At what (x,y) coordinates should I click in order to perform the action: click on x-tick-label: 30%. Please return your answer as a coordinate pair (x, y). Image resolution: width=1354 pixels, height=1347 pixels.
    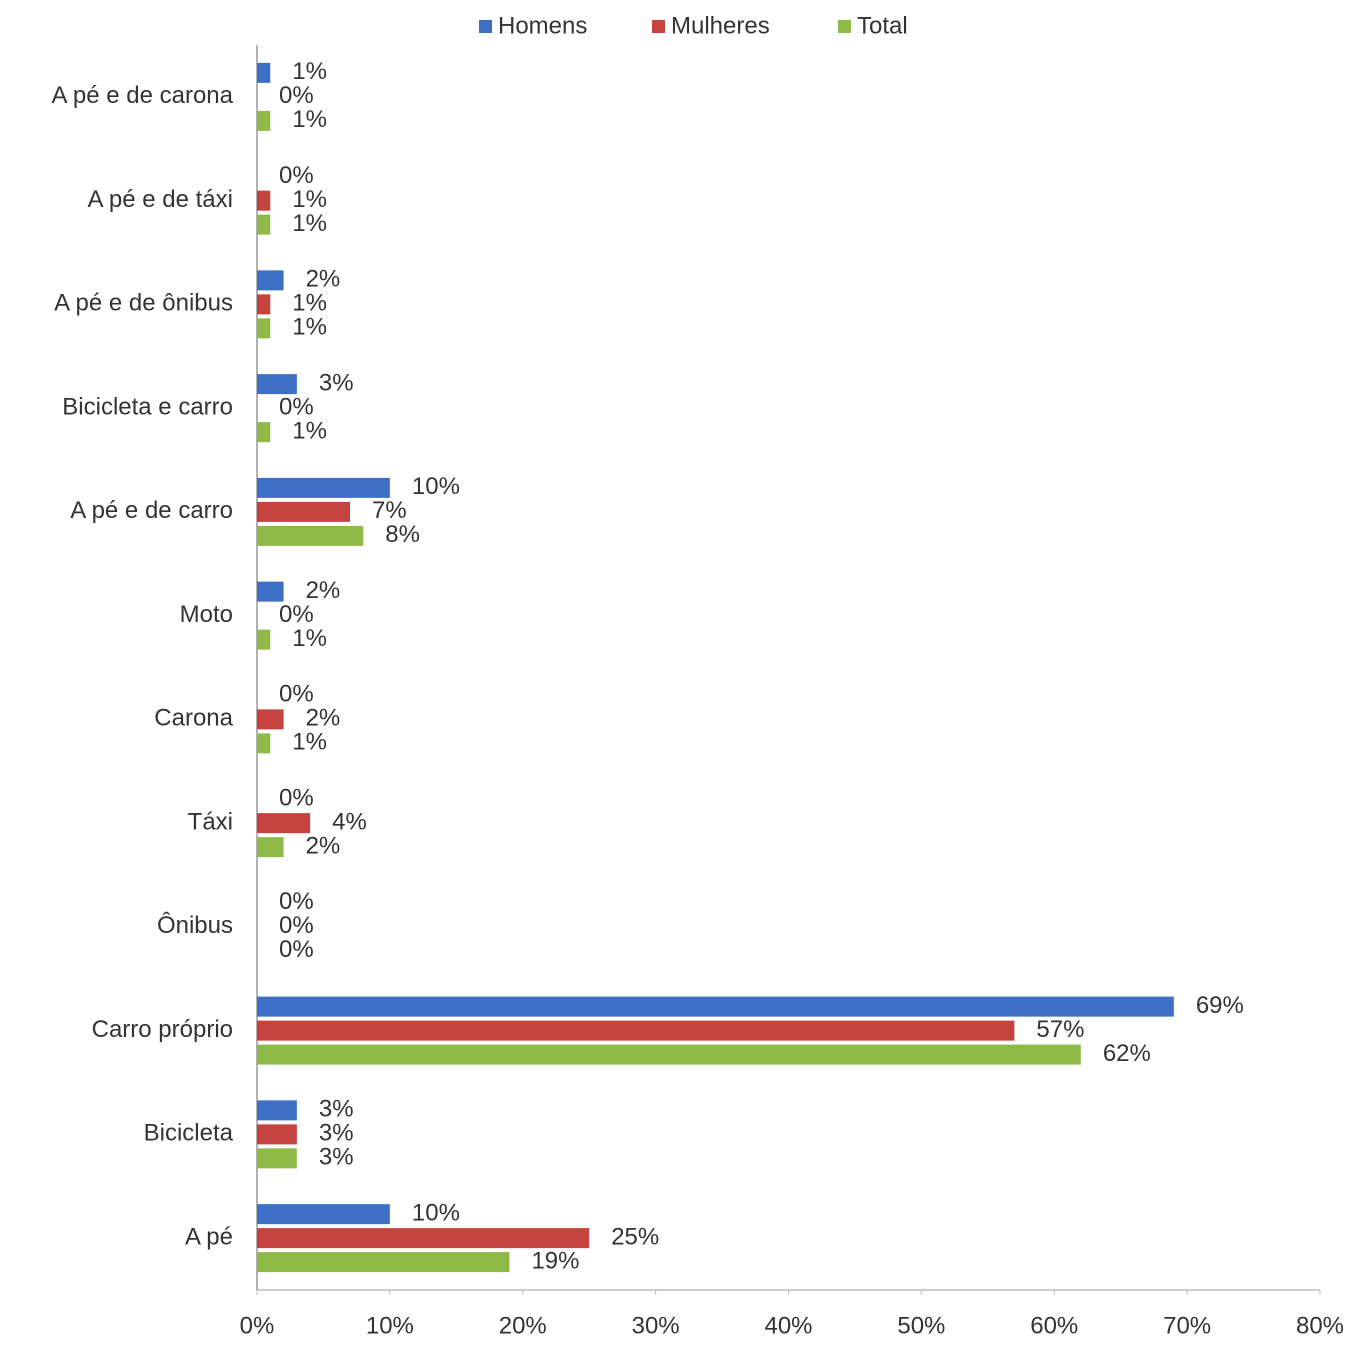
    Looking at the image, I should click on (656, 1325).